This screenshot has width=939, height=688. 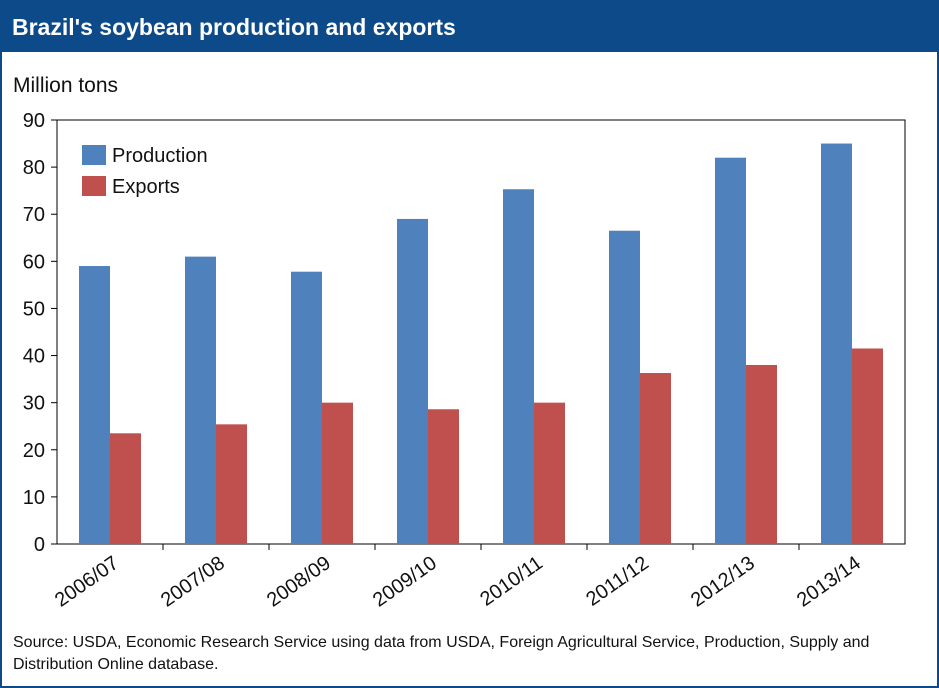 What do you see at coordinates (94, 186) in the screenshot?
I see `legend-swatch-exports` at bounding box center [94, 186].